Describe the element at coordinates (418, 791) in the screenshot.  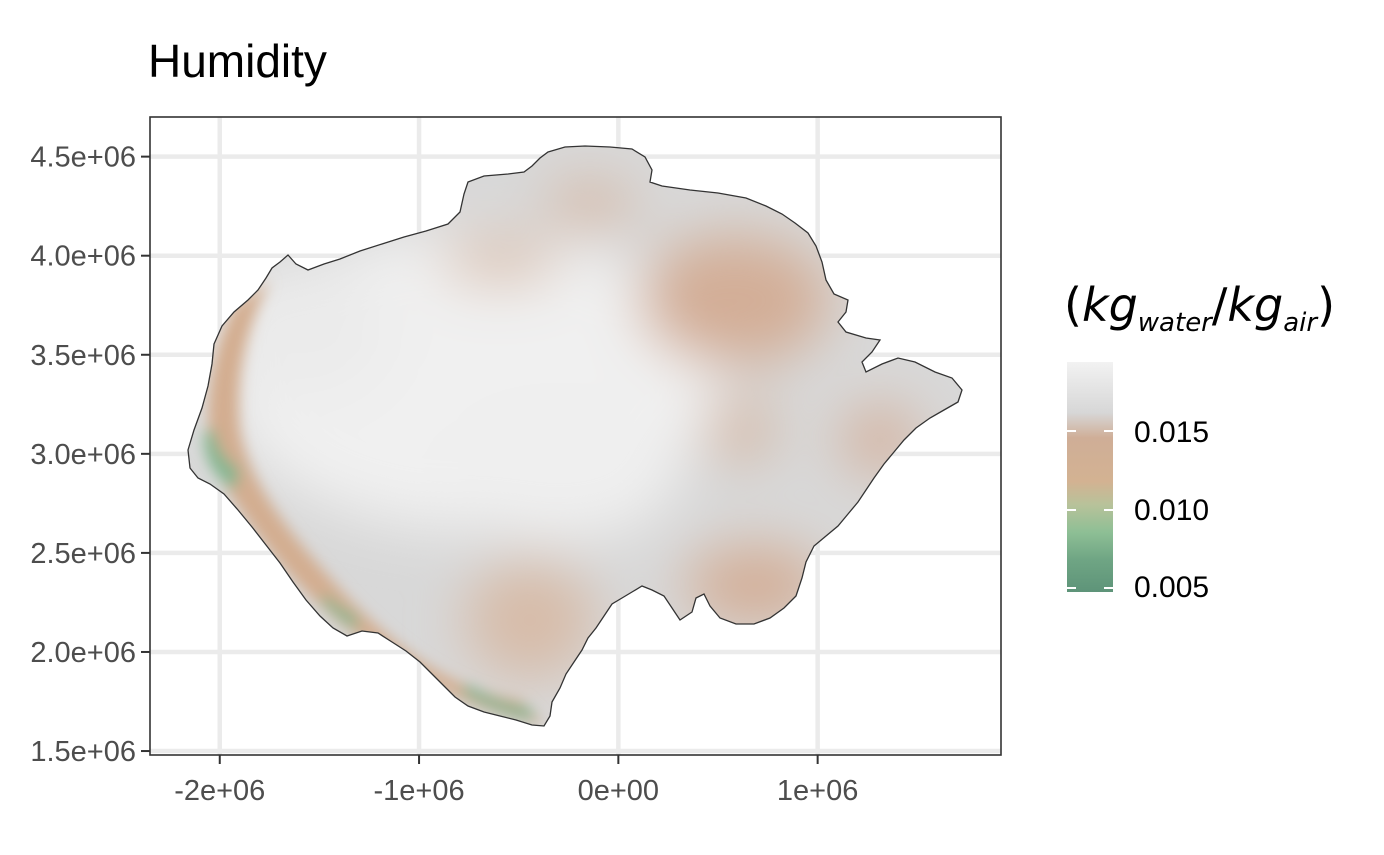
I see `x-tick-label: -1e+06` at that location.